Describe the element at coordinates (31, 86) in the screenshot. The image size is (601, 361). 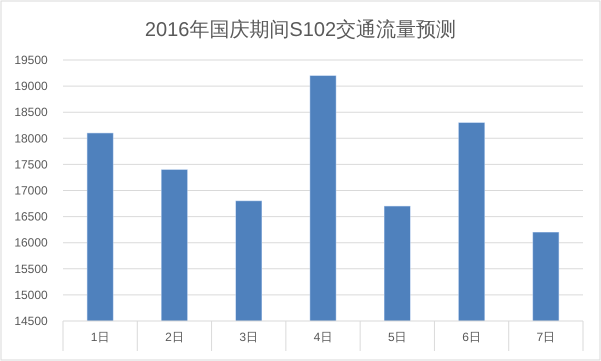
I see `y-tick-label: 19000` at that location.